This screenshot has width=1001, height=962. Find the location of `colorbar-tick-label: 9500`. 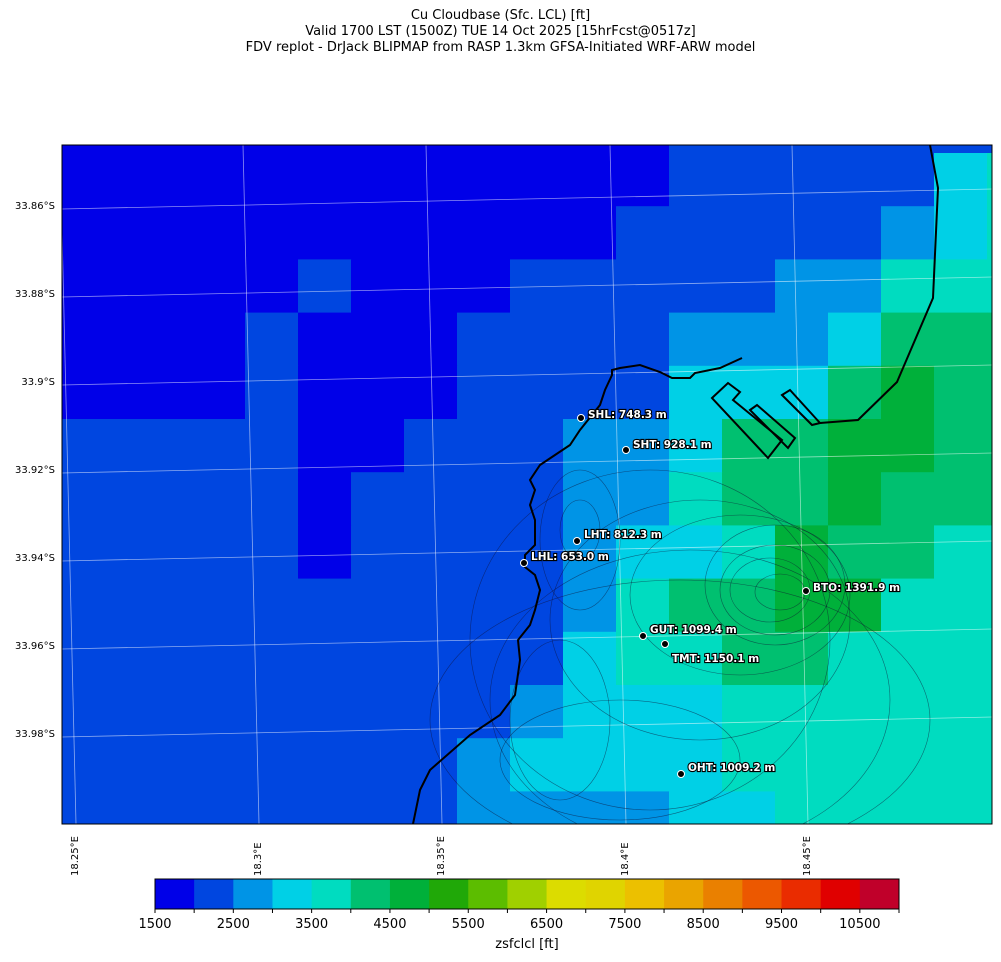

colorbar-tick-label: 9500 is located at coordinates (781, 924).